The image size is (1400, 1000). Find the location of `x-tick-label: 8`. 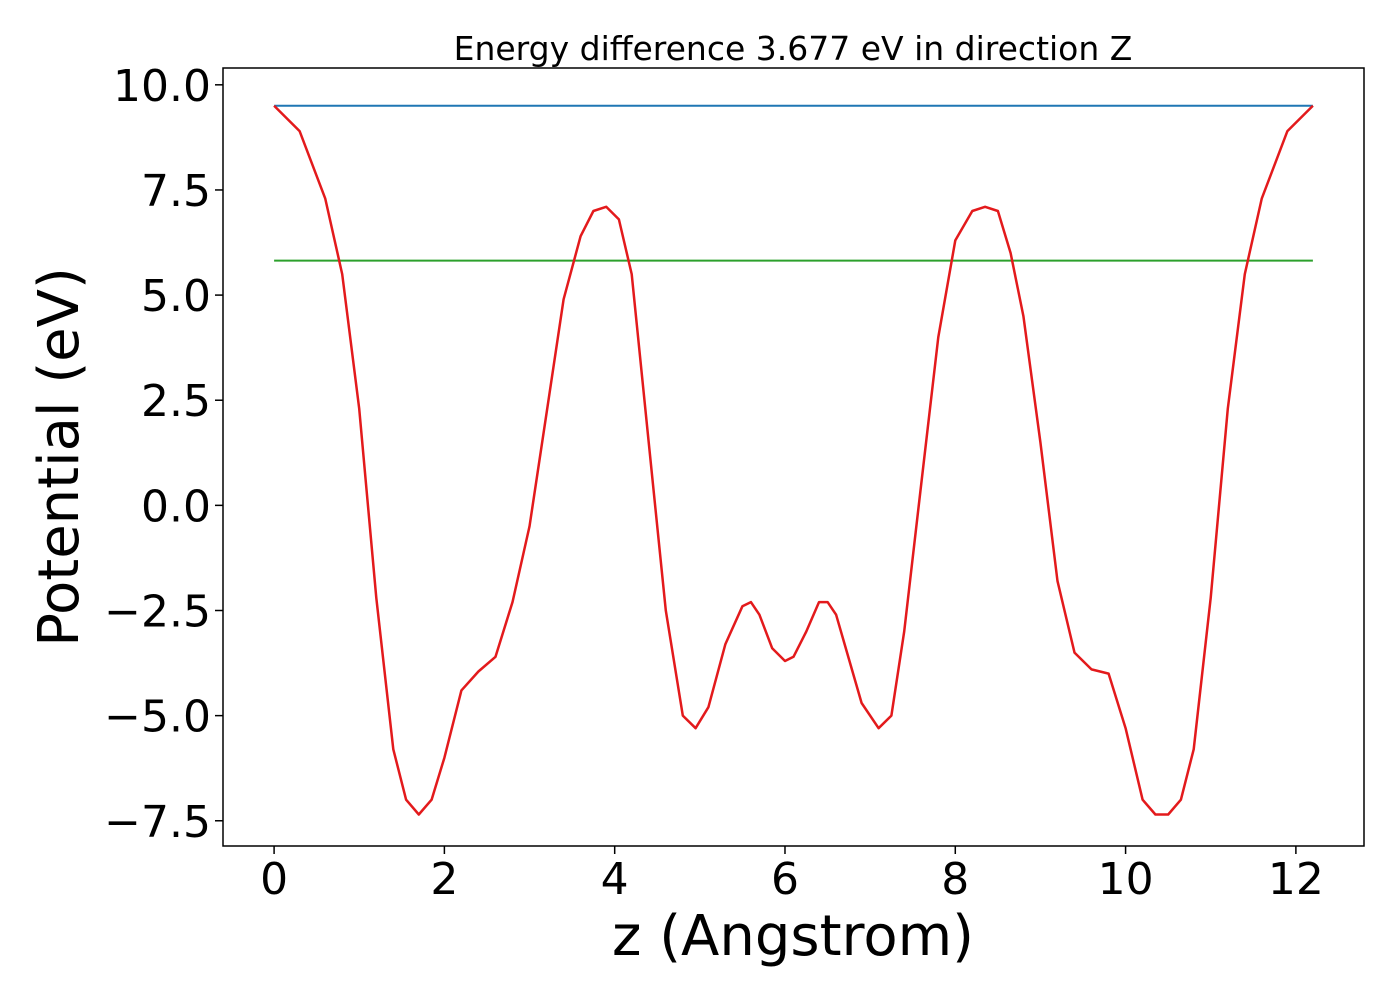

x-tick-label: 8 is located at coordinates (955, 879).